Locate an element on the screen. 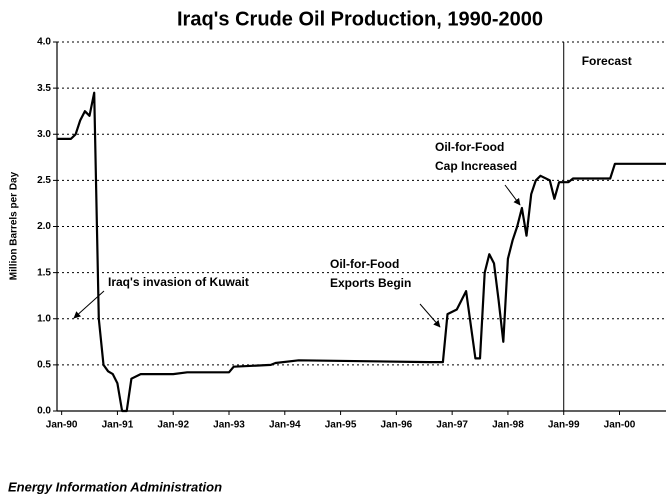 This screenshot has height=497, width=666. x-tick-label: Jan-93 is located at coordinates (229, 425).